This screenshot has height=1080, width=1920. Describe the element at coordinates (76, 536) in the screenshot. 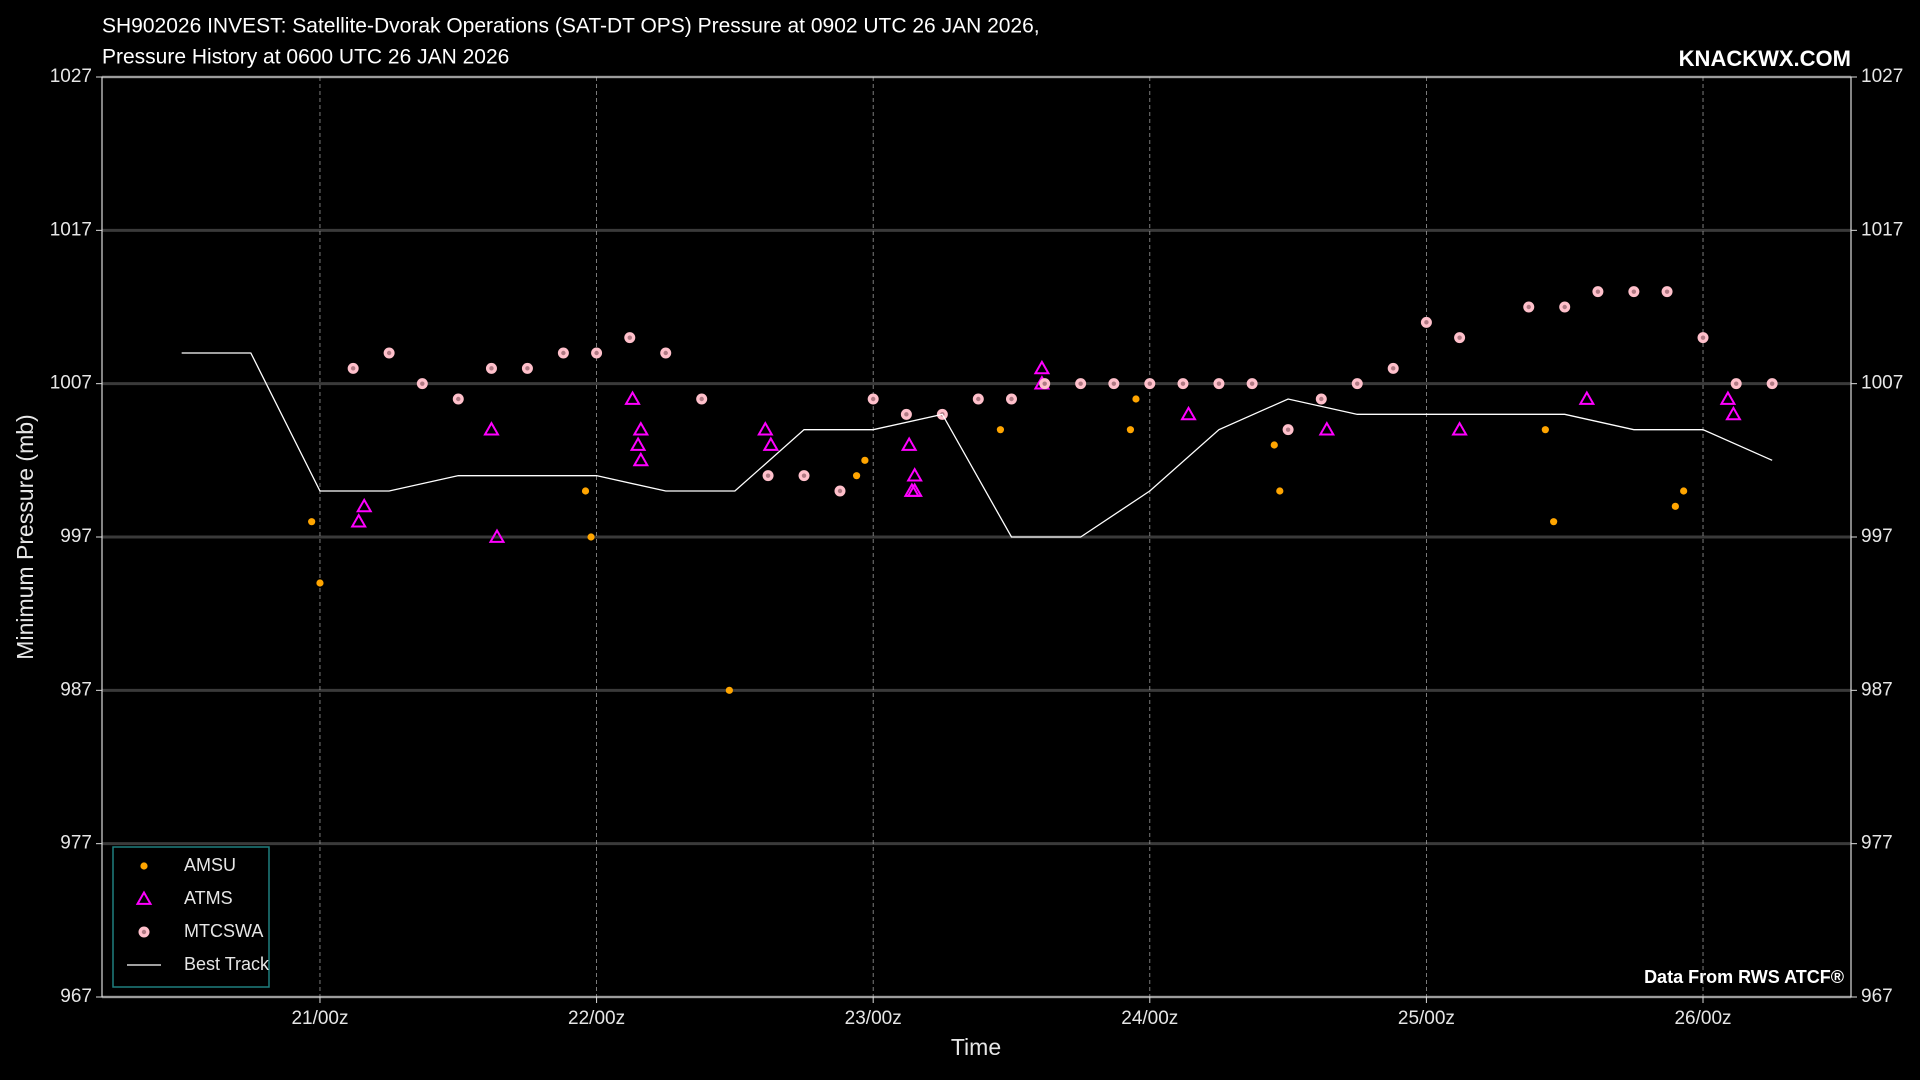

I see `y-tick-label: 997` at that location.